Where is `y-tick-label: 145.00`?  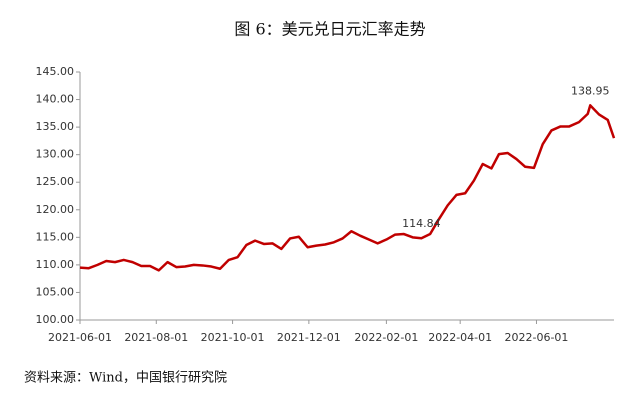
y-tick-label: 145.00 is located at coordinates (55, 71).